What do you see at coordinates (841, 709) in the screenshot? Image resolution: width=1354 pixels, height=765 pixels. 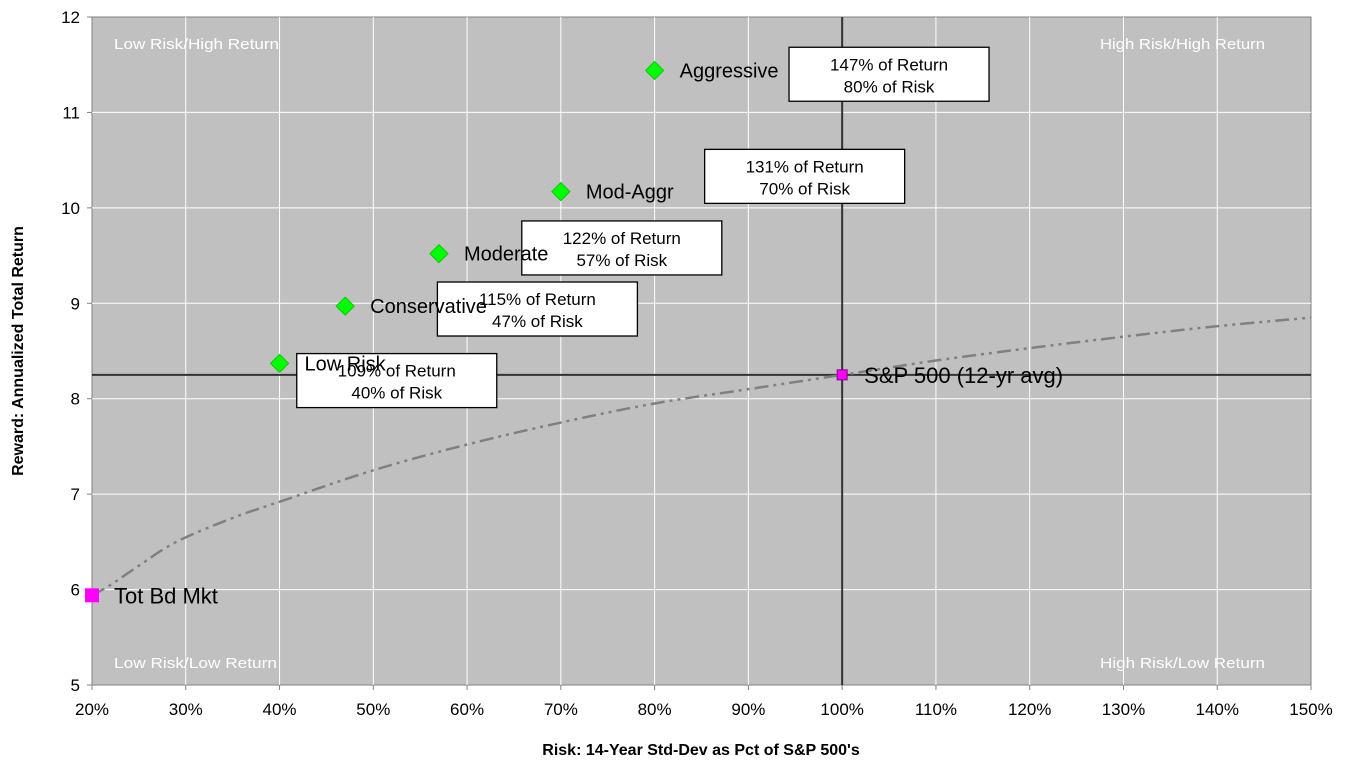 I see `x-tick-label: 100%` at bounding box center [841, 709].